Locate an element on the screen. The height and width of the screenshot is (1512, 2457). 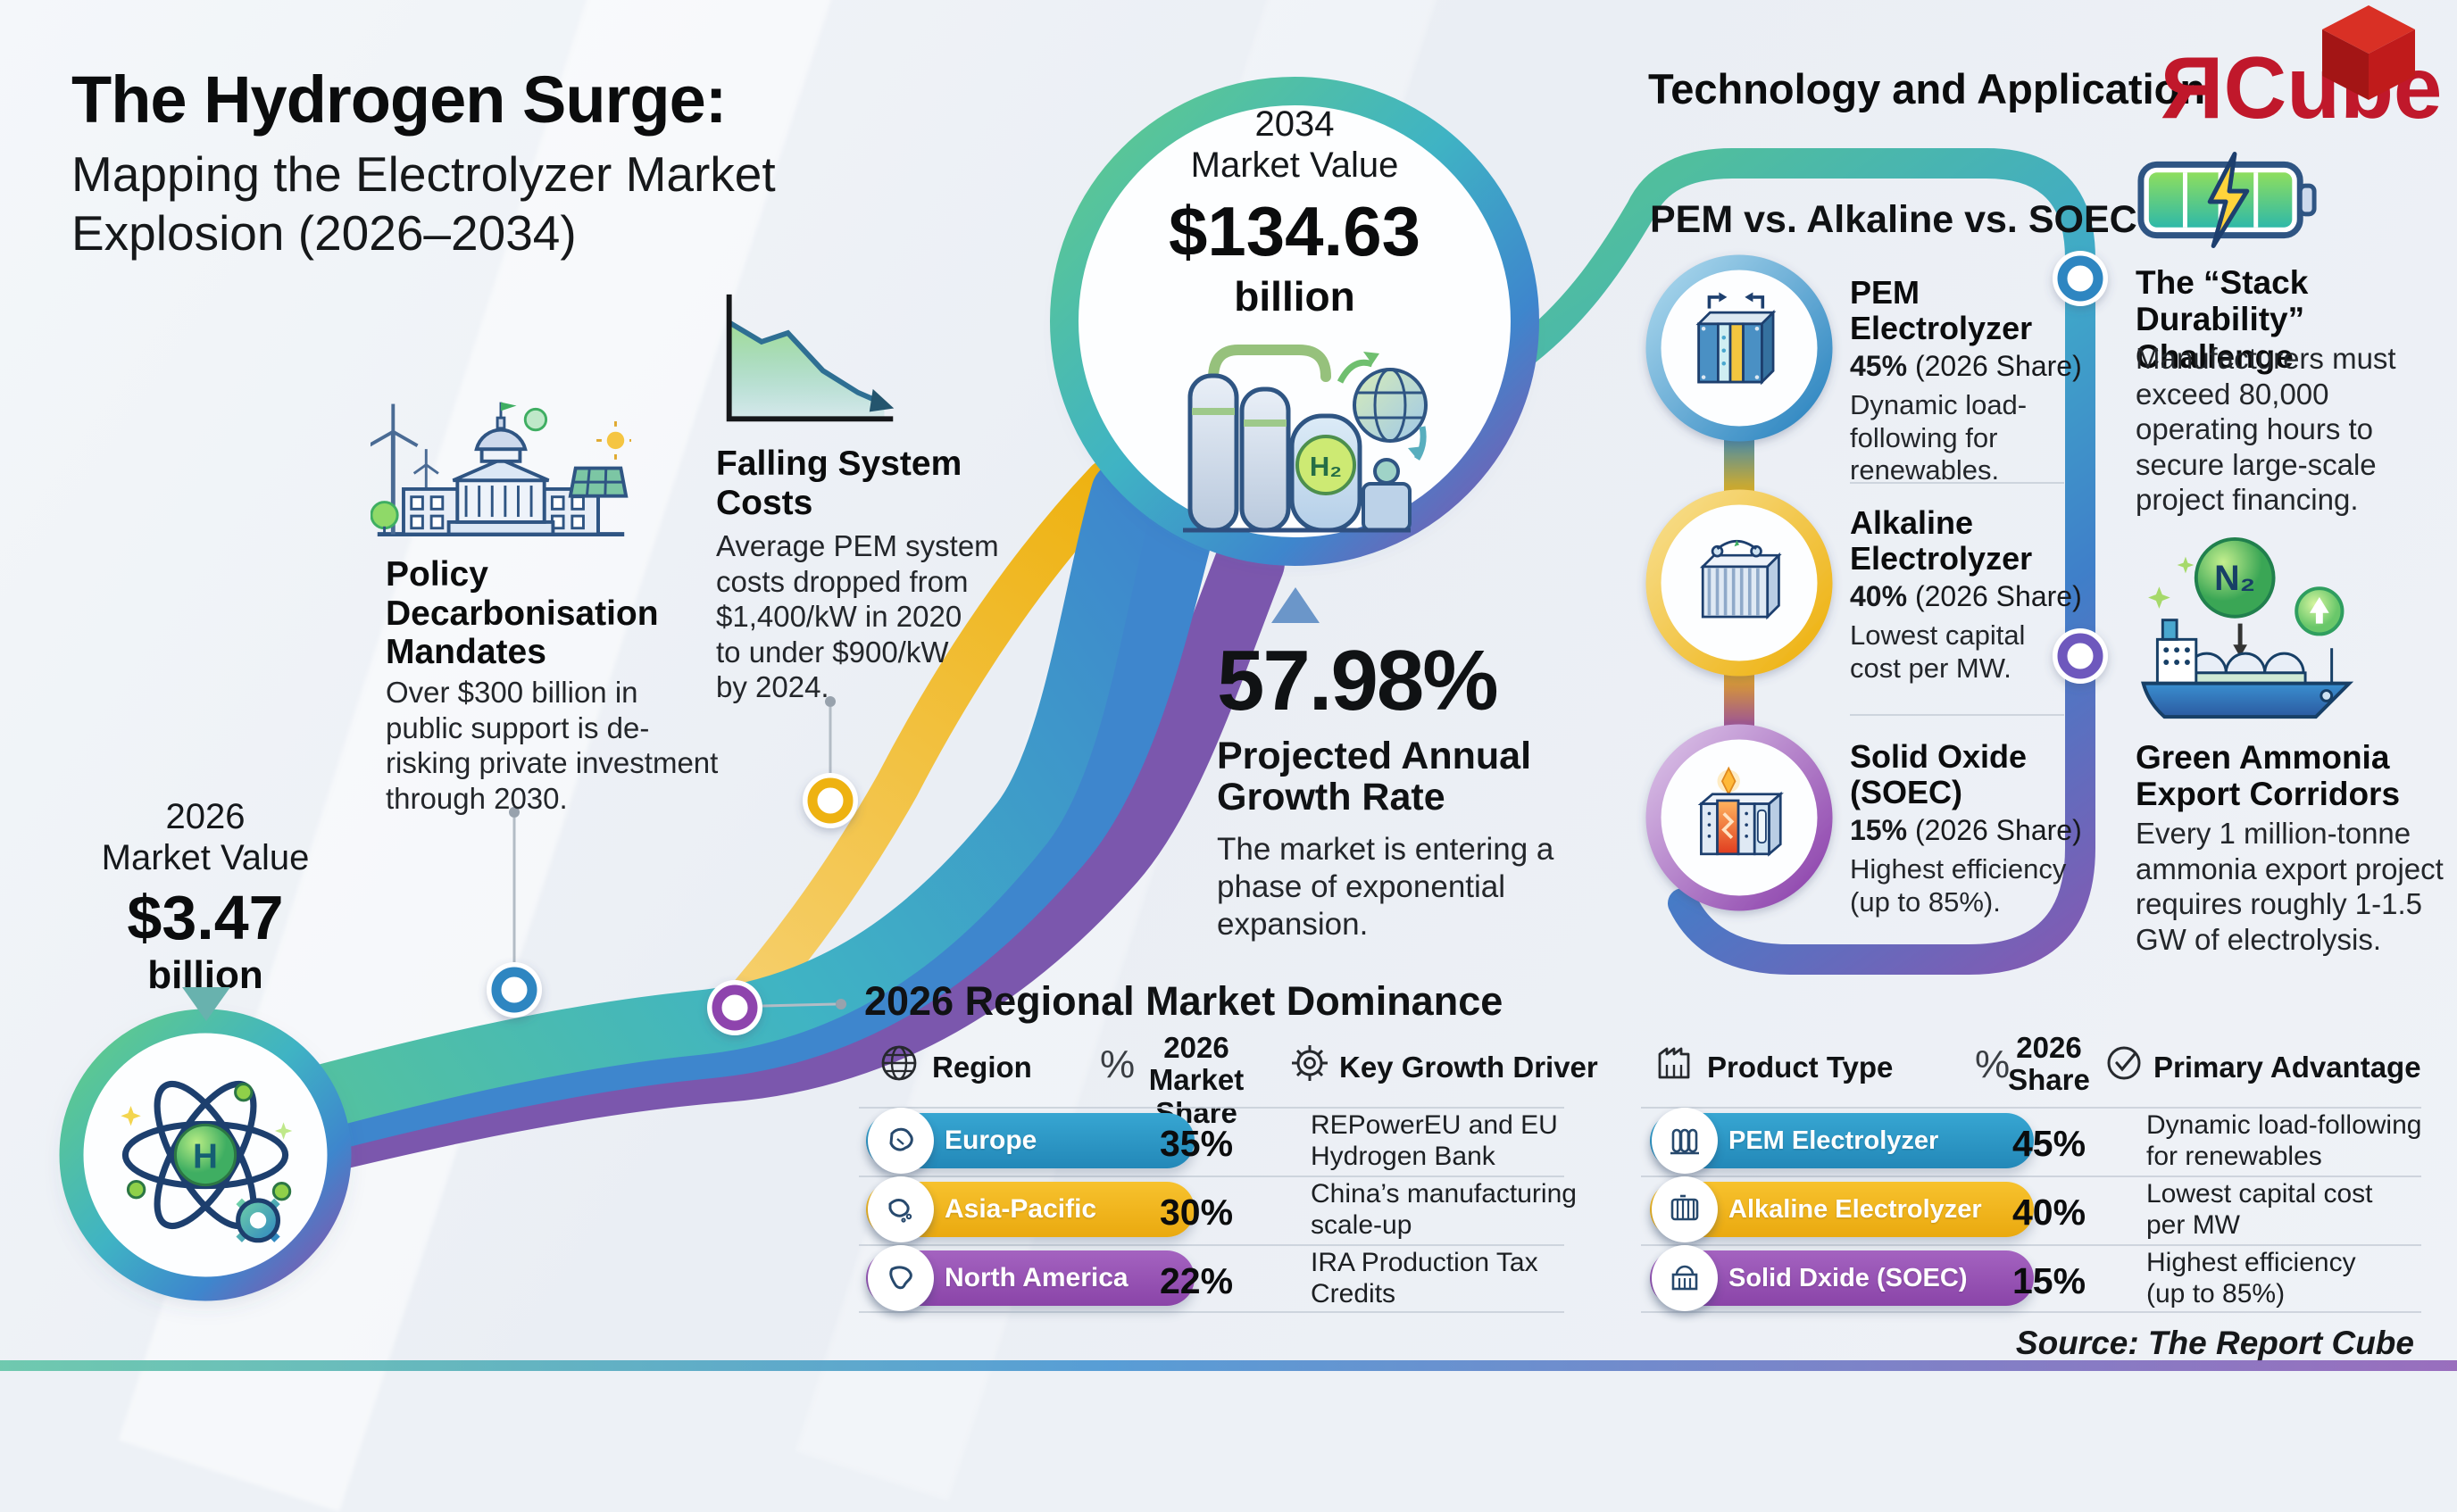
hydrogen-plant-icon: H₂ is located at coordinates (1305, 439).